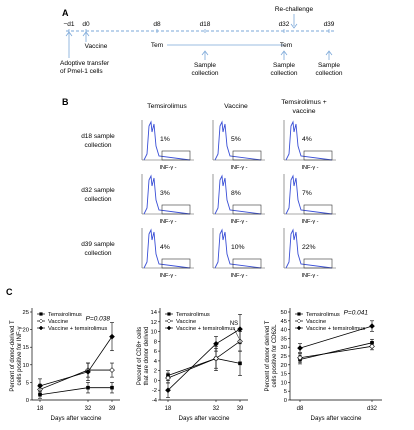 The height and width of the screenshot is (430, 414). Describe the element at coordinates (205, 329) in the screenshot. I see `legend-label-2: Vaccine + temsirolimus` at that location.